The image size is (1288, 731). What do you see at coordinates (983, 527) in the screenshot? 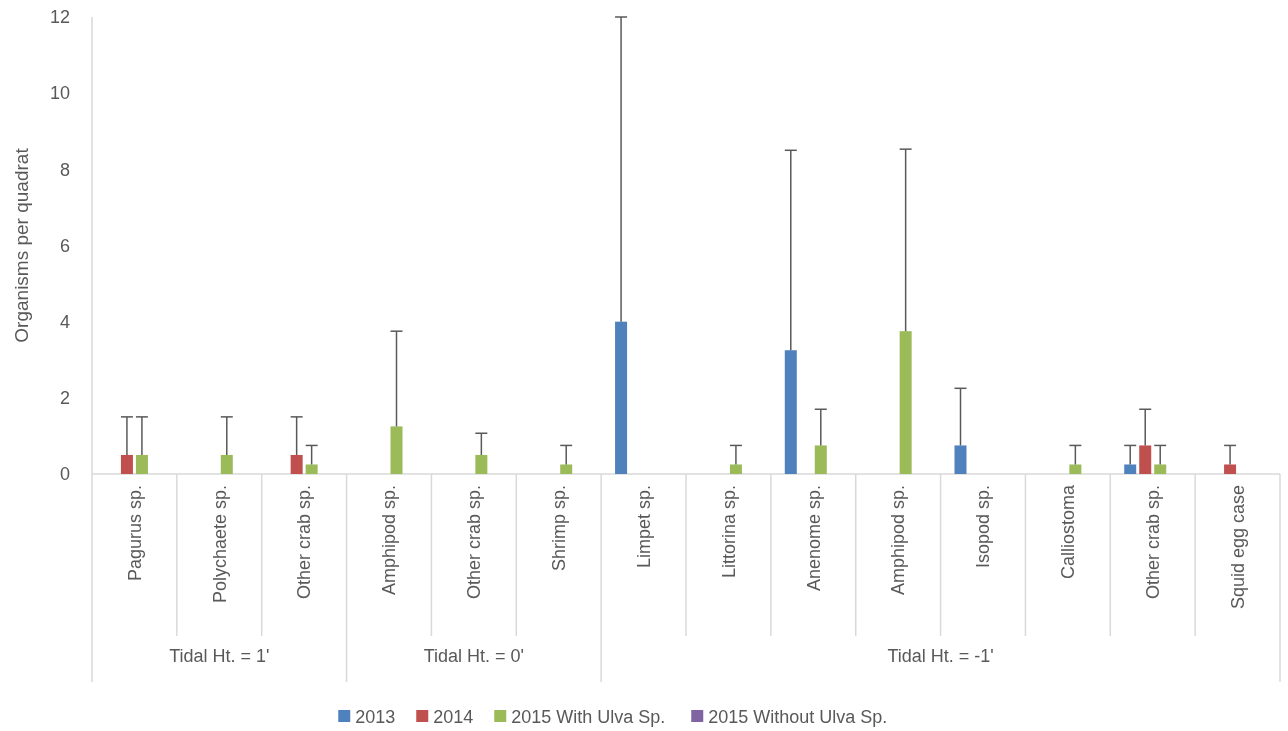
I see `x-tick-label: Isopod sp.` at bounding box center [983, 527].